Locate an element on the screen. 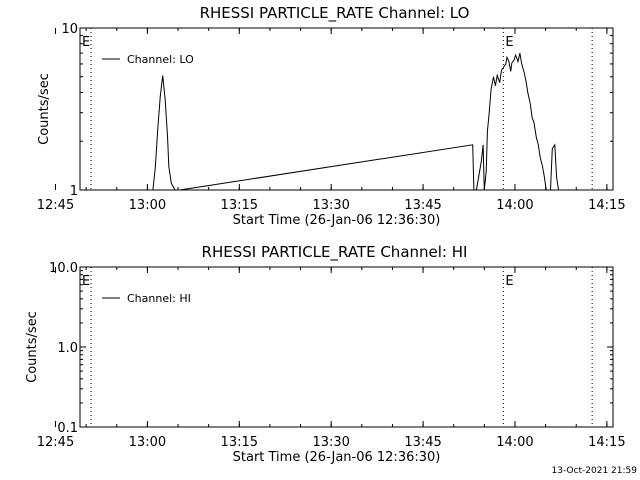 The height and width of the screenshot is (480, 640). hi-x-tick-label: 13:15 is located at coordinates (239, 442).